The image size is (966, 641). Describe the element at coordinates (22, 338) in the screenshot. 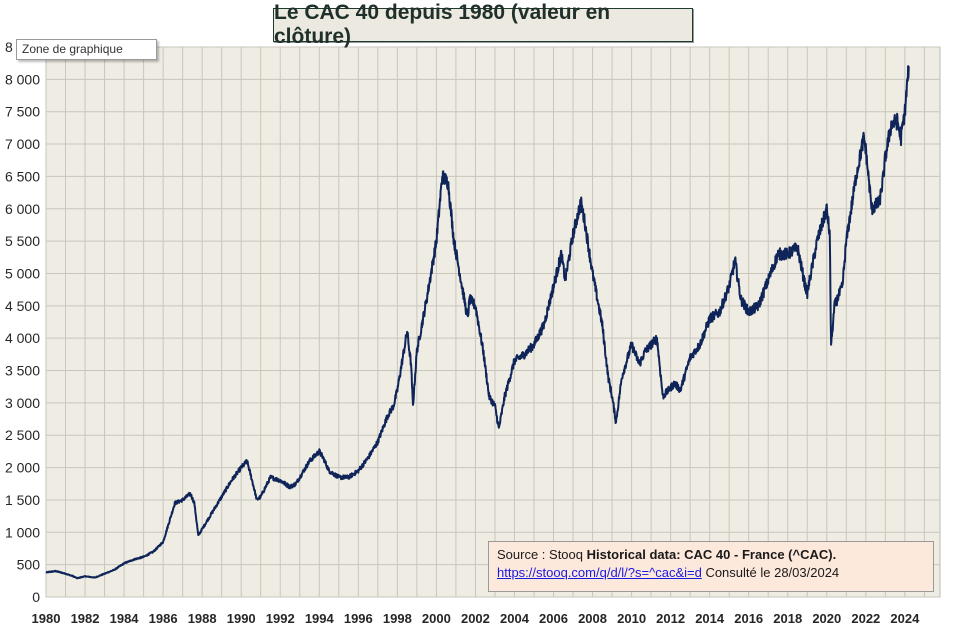

I see `y-tick-label: 4 000` at that location.